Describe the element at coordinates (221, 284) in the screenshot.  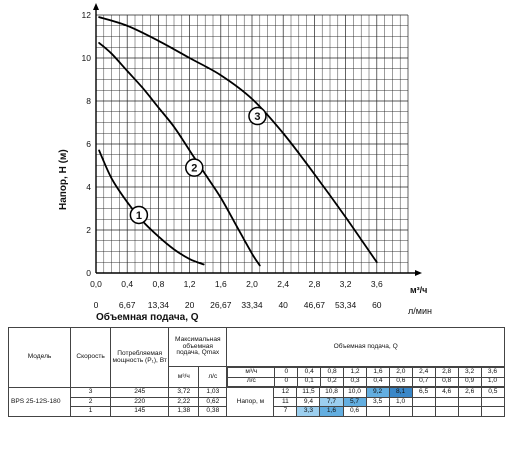
I see `x-tick-label: 1,6` at that location.